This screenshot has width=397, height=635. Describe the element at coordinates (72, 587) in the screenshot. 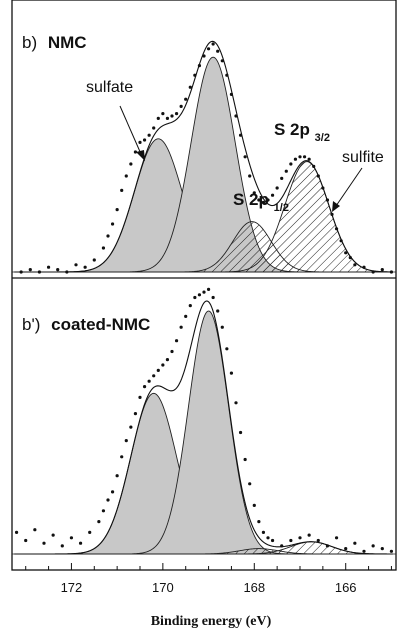

I see `x-tick-label: 172` at that location.